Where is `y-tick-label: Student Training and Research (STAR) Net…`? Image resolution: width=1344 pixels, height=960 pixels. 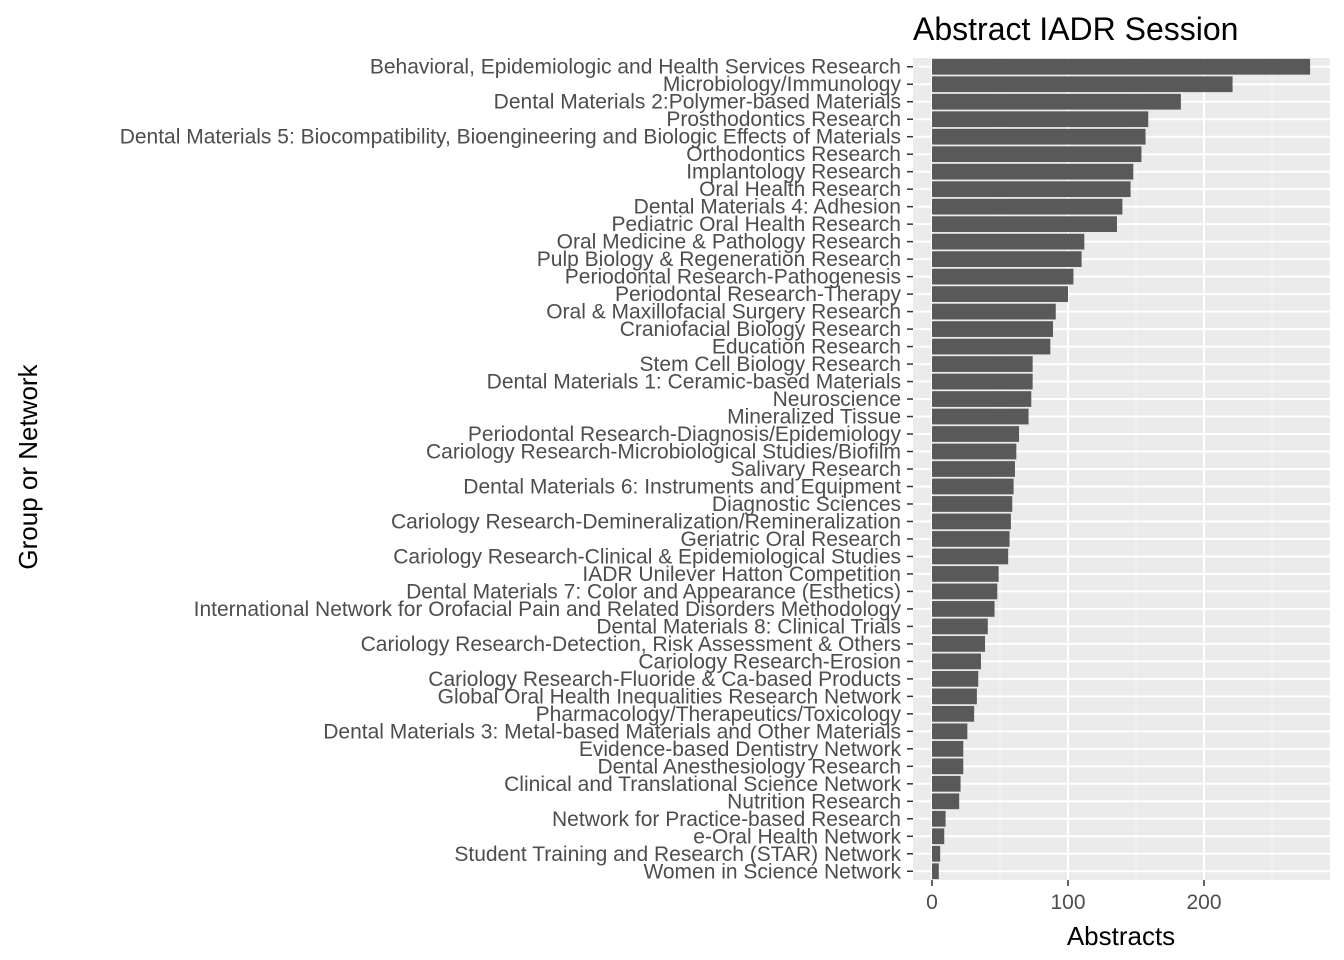
y-tick-label: Student Training and Research (STAR) Net… is located at coordinates (677, 854).